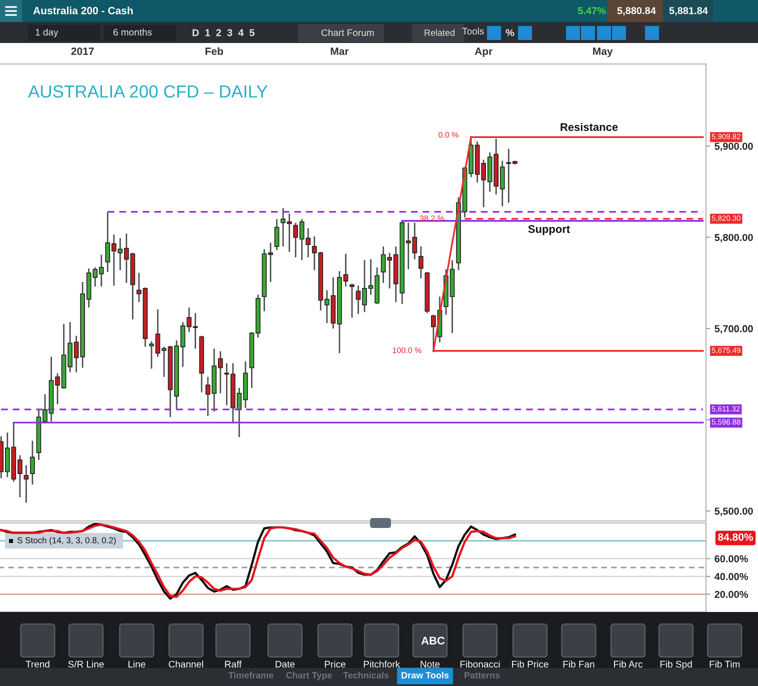  What do you see at coordinates (688, 11) in the screenshot?
I see `text: 5,881.84` at bounding box center [688, 11].